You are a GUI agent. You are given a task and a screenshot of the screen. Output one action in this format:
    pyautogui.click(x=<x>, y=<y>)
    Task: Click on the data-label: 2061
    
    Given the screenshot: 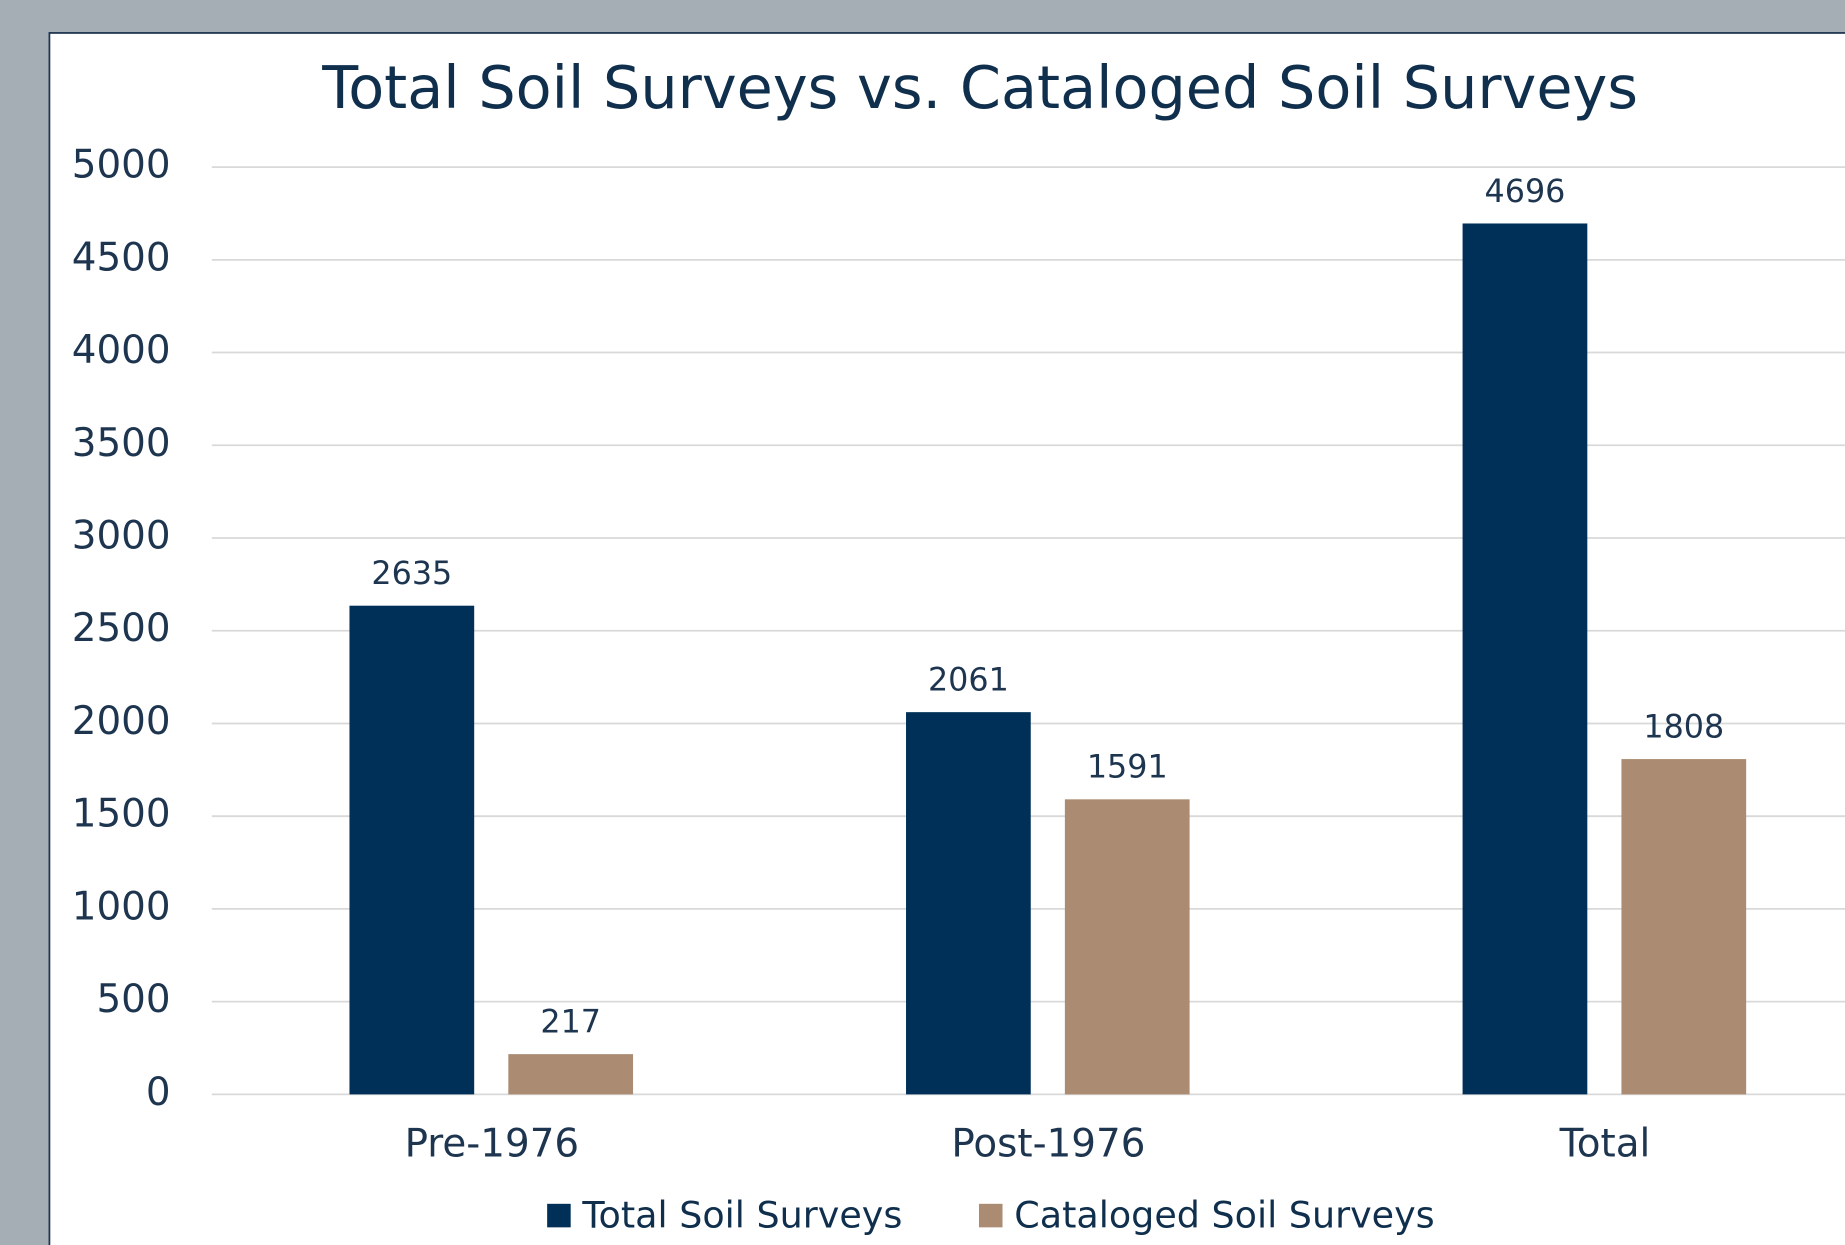 What is the action you would take?
    pyautogui.click(x=968, y=681)
    